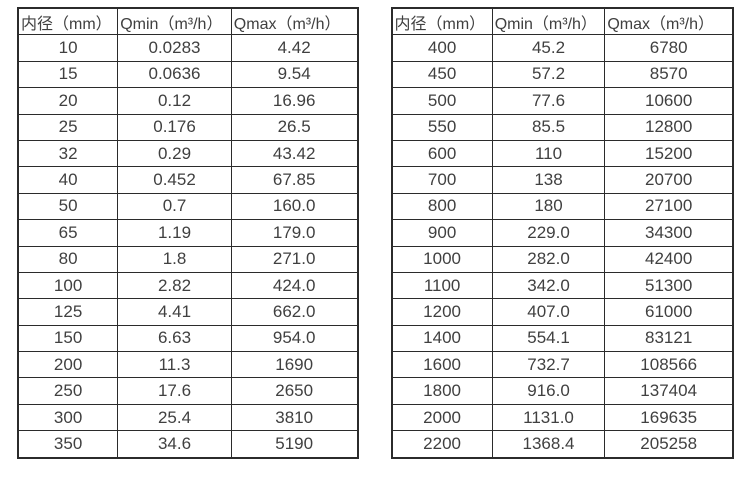  Describe the element at coordinates (548, 365) in the screenshot. I see `table-cell: 732.7` at that location.